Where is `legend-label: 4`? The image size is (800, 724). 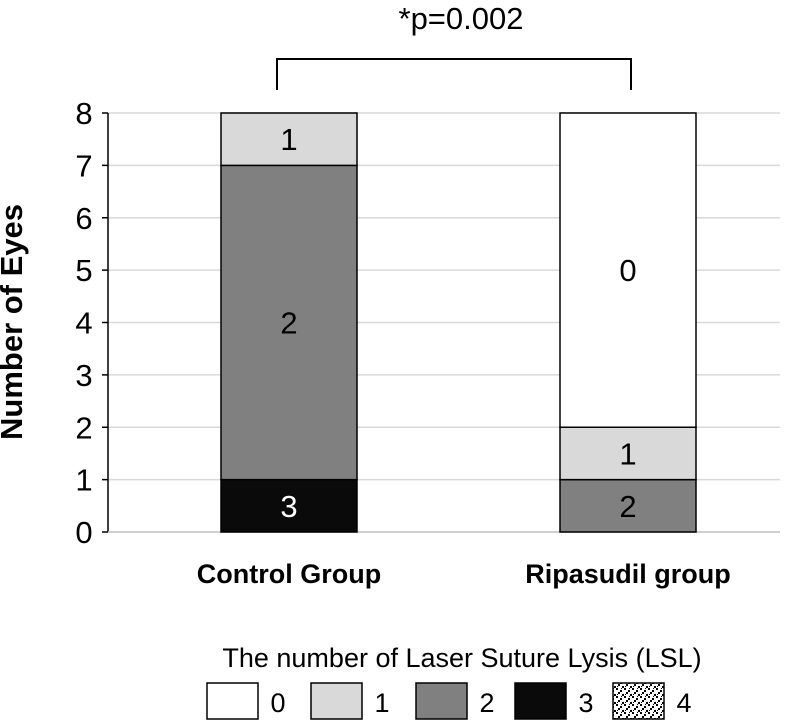
legend-label: 4 is located at coordinates (683, 703).